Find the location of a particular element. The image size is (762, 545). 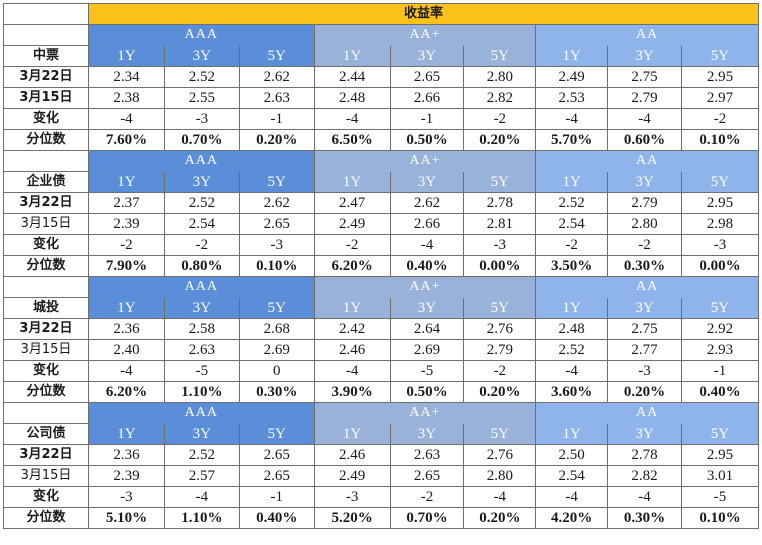

section-name: 公司债 is located at coordinates (46, 434).